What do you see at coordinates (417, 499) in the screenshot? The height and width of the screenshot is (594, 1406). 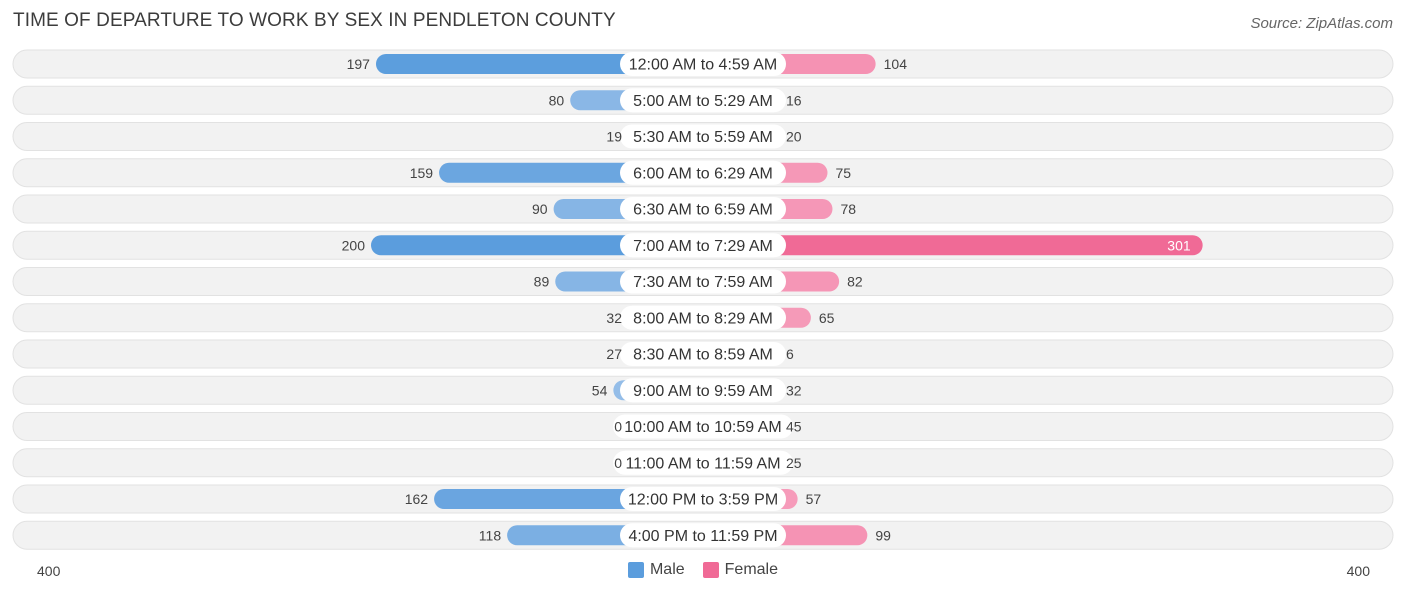 I see `value-label-male: 162` at bounding box center [417, 499].